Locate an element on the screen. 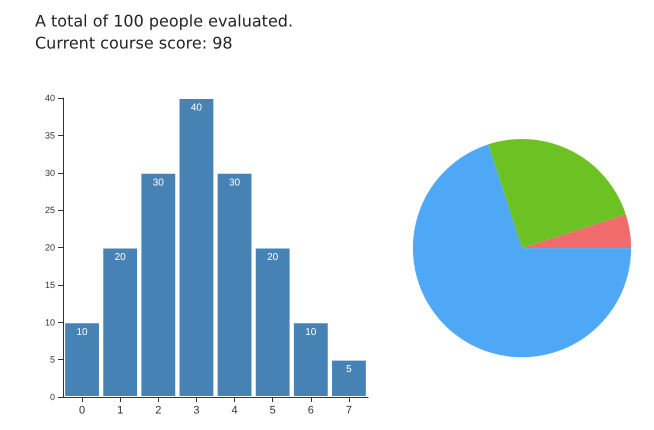 The width and height of the screenshot is (654, 430). x-tick-label: 0 is located at coordinates (82, 410).